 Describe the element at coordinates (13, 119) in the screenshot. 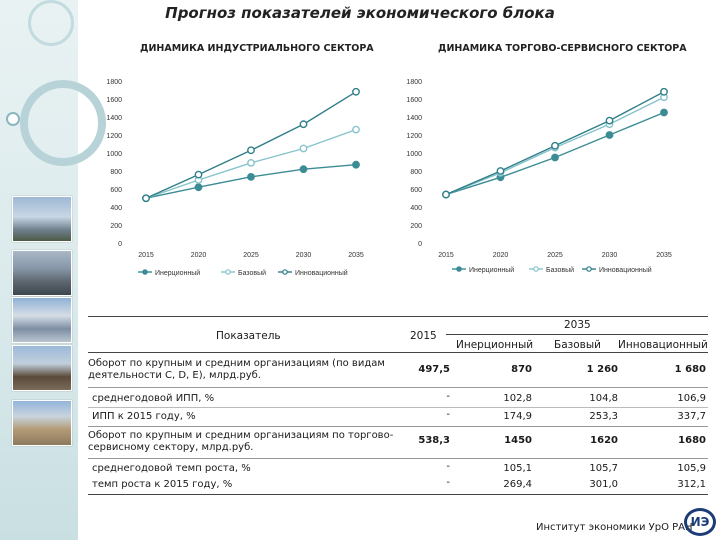

I see `decorative-dot` at that location.